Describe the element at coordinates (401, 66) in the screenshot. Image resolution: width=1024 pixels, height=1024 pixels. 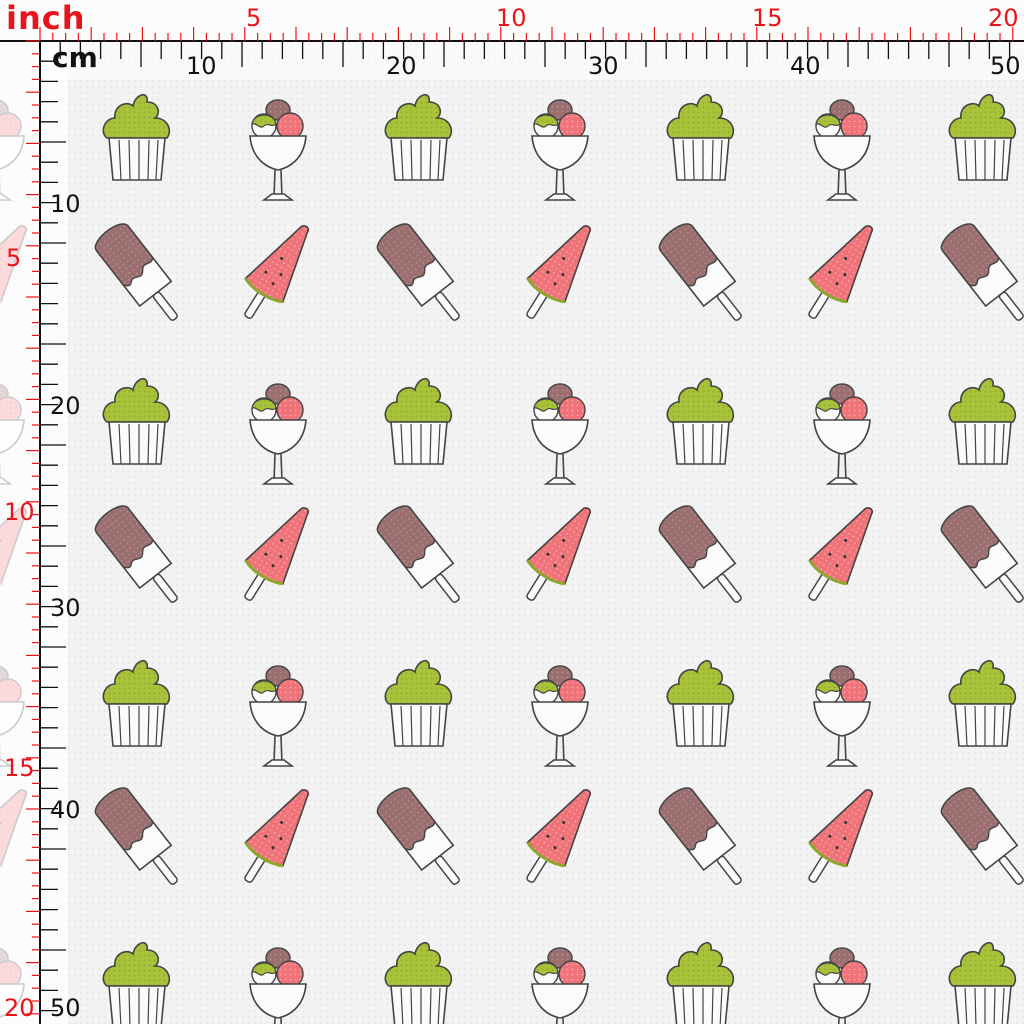
I see `top-cm-number: 20` at that location.